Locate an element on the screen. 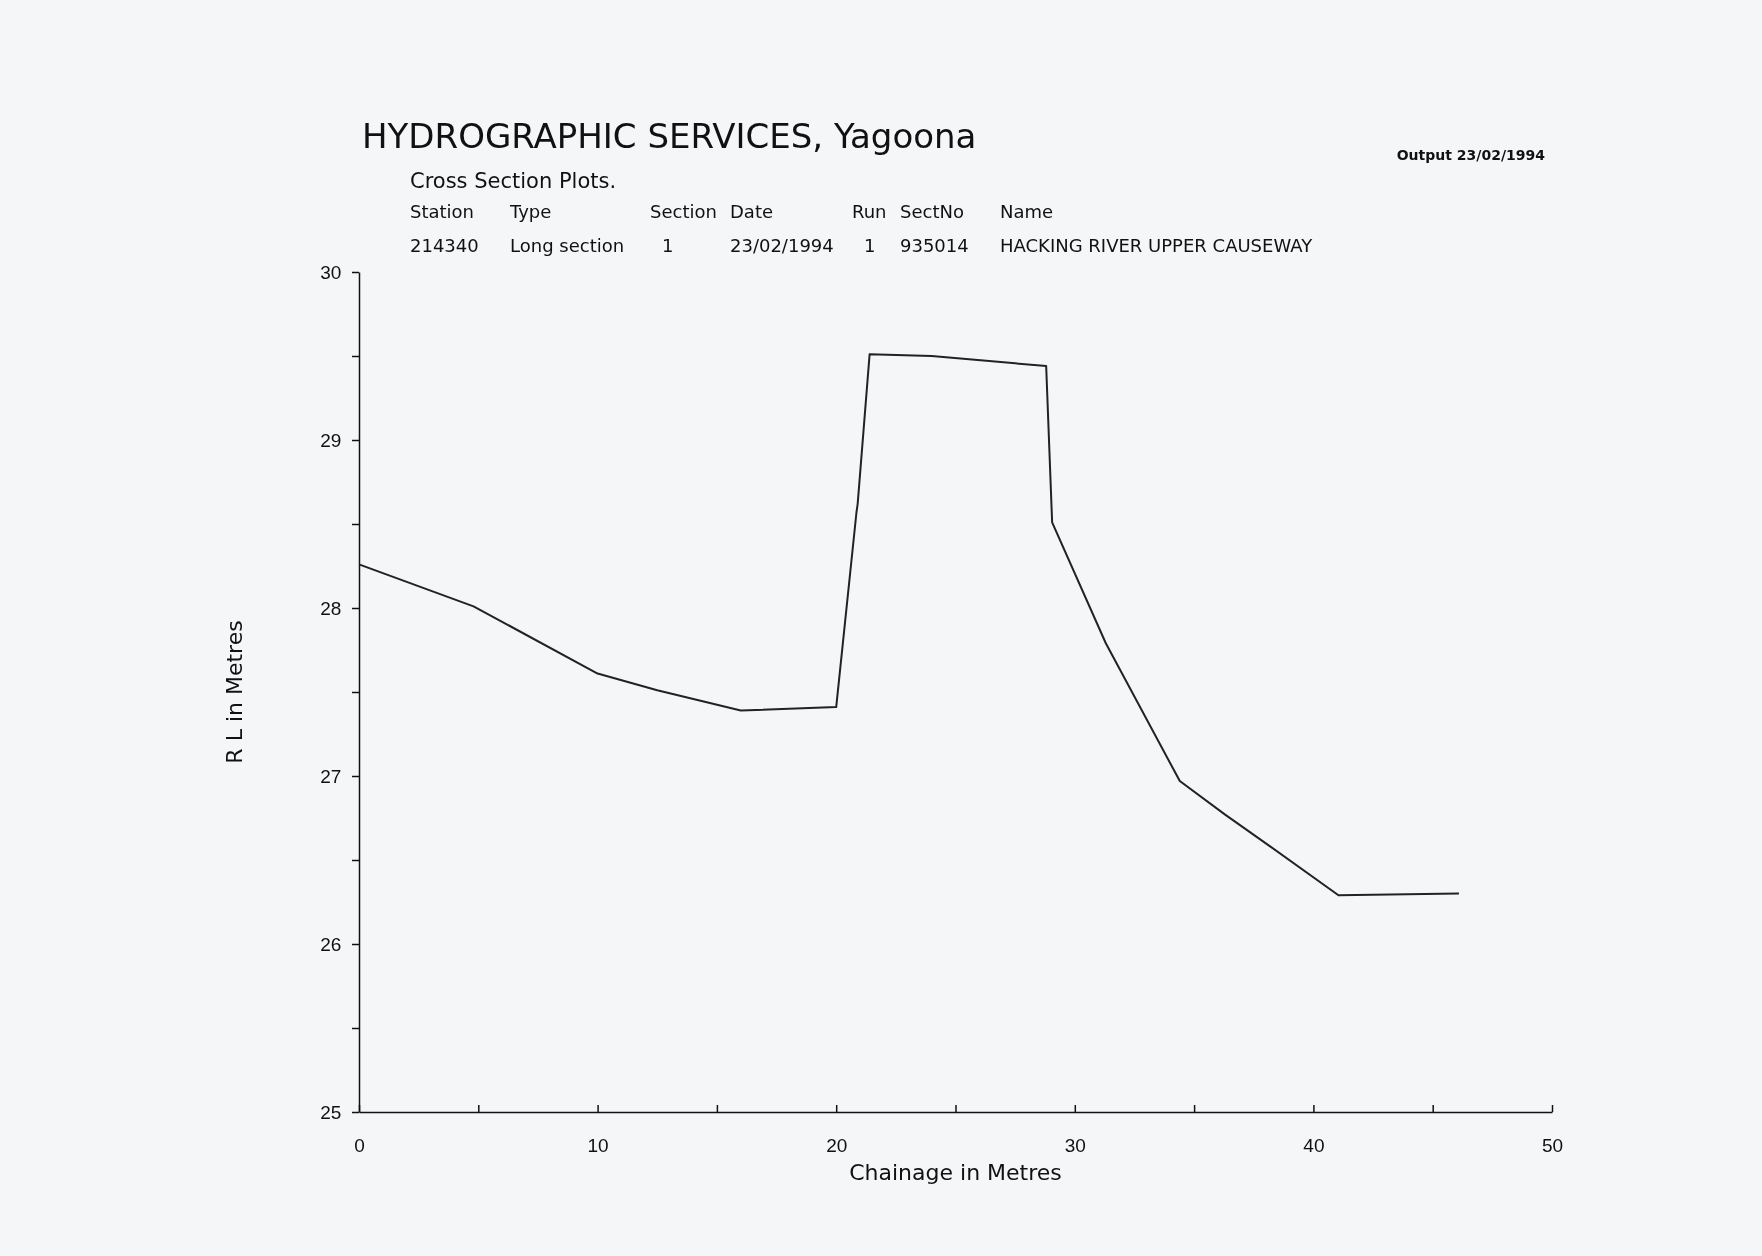 The width and height of the screenshot is (1762, 1256). x-axis-title: Chainage in Metres is located at coordinates (955, 1172).